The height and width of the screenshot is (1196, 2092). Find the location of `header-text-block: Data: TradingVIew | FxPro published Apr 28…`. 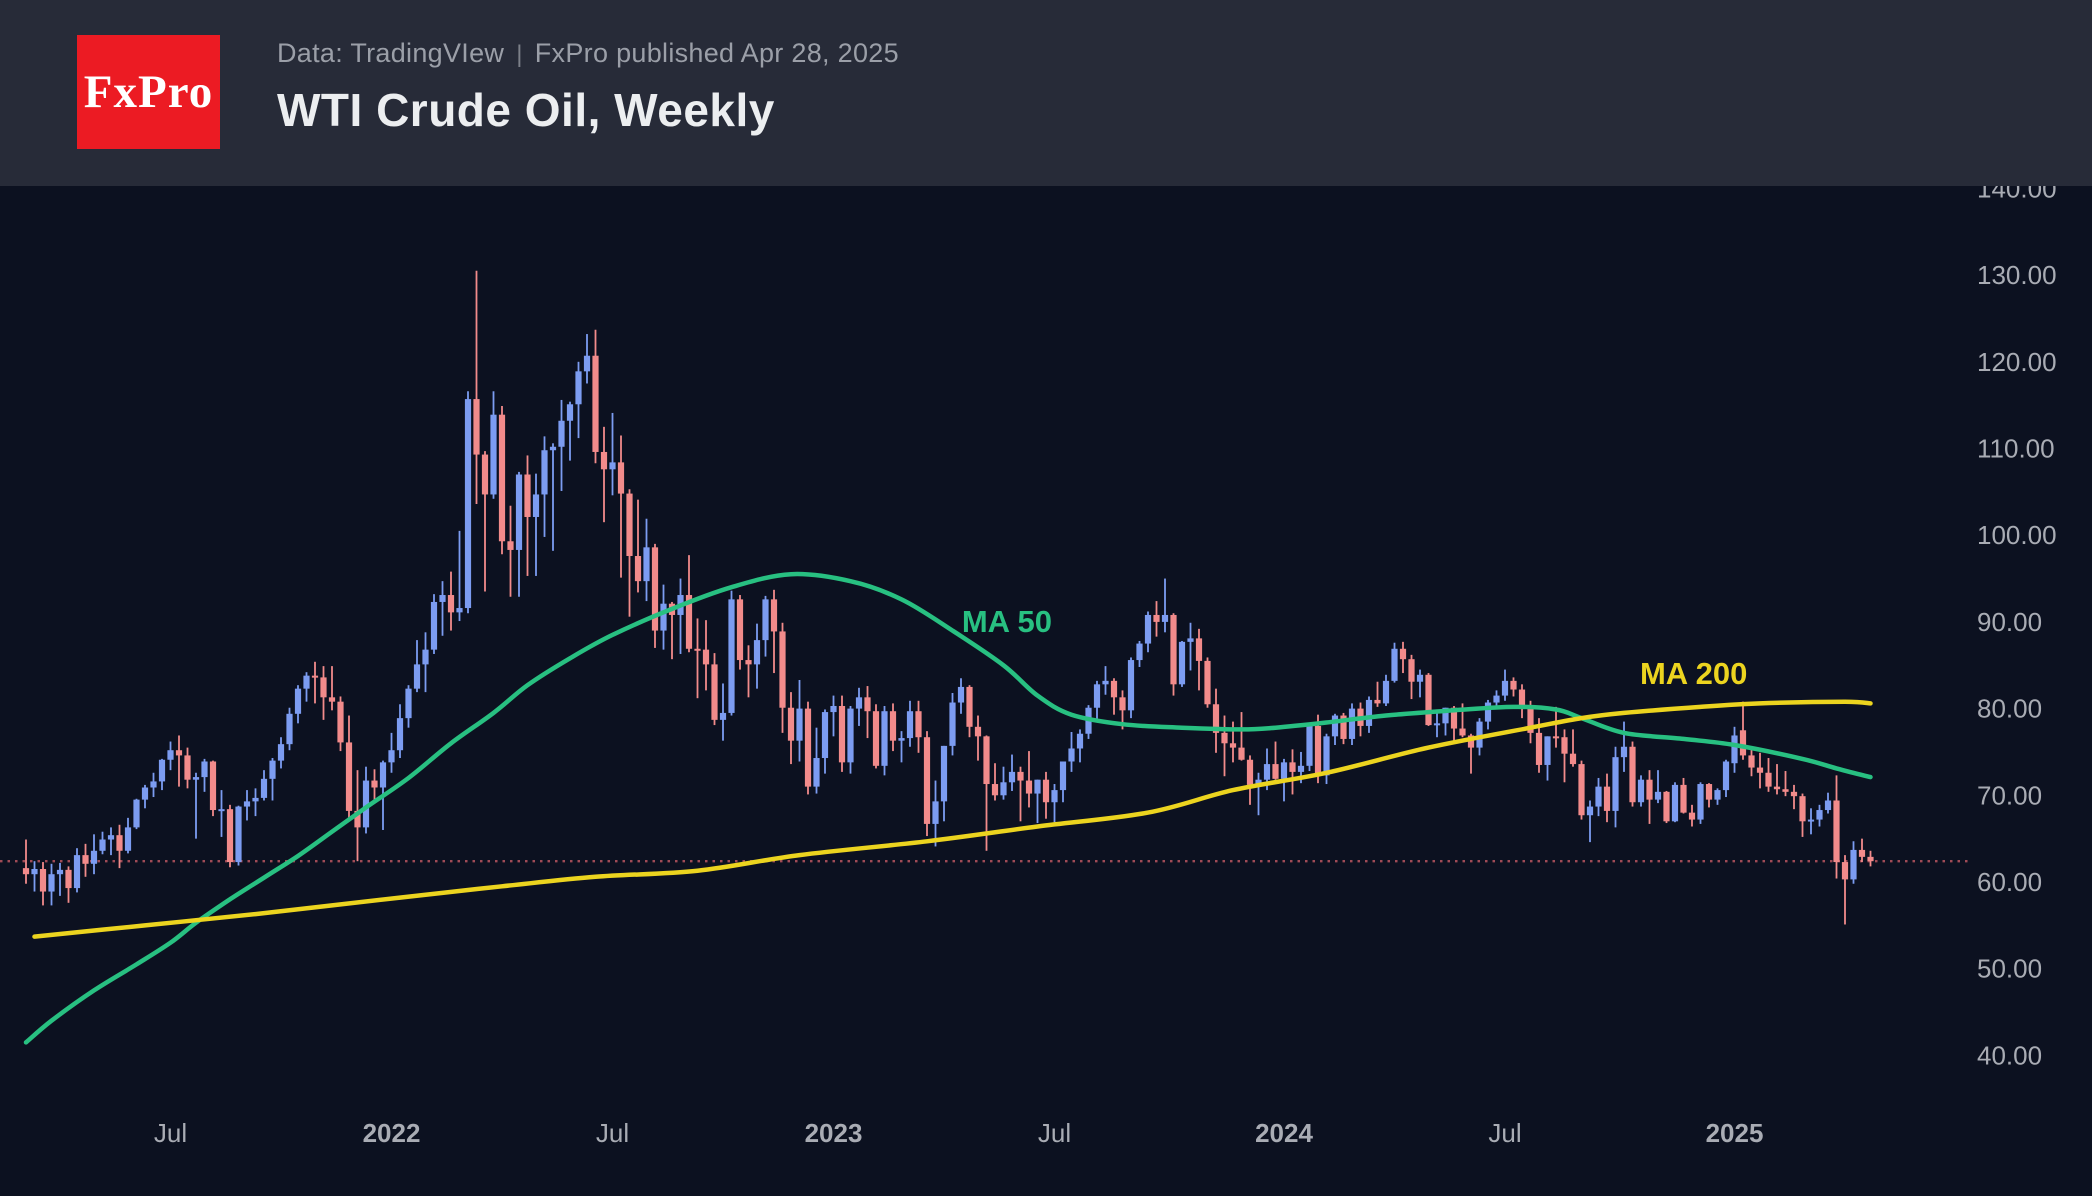

header-text-block: Data: TradingVIew | FxPro published Apr 28… is located at coordinates (588, 87).